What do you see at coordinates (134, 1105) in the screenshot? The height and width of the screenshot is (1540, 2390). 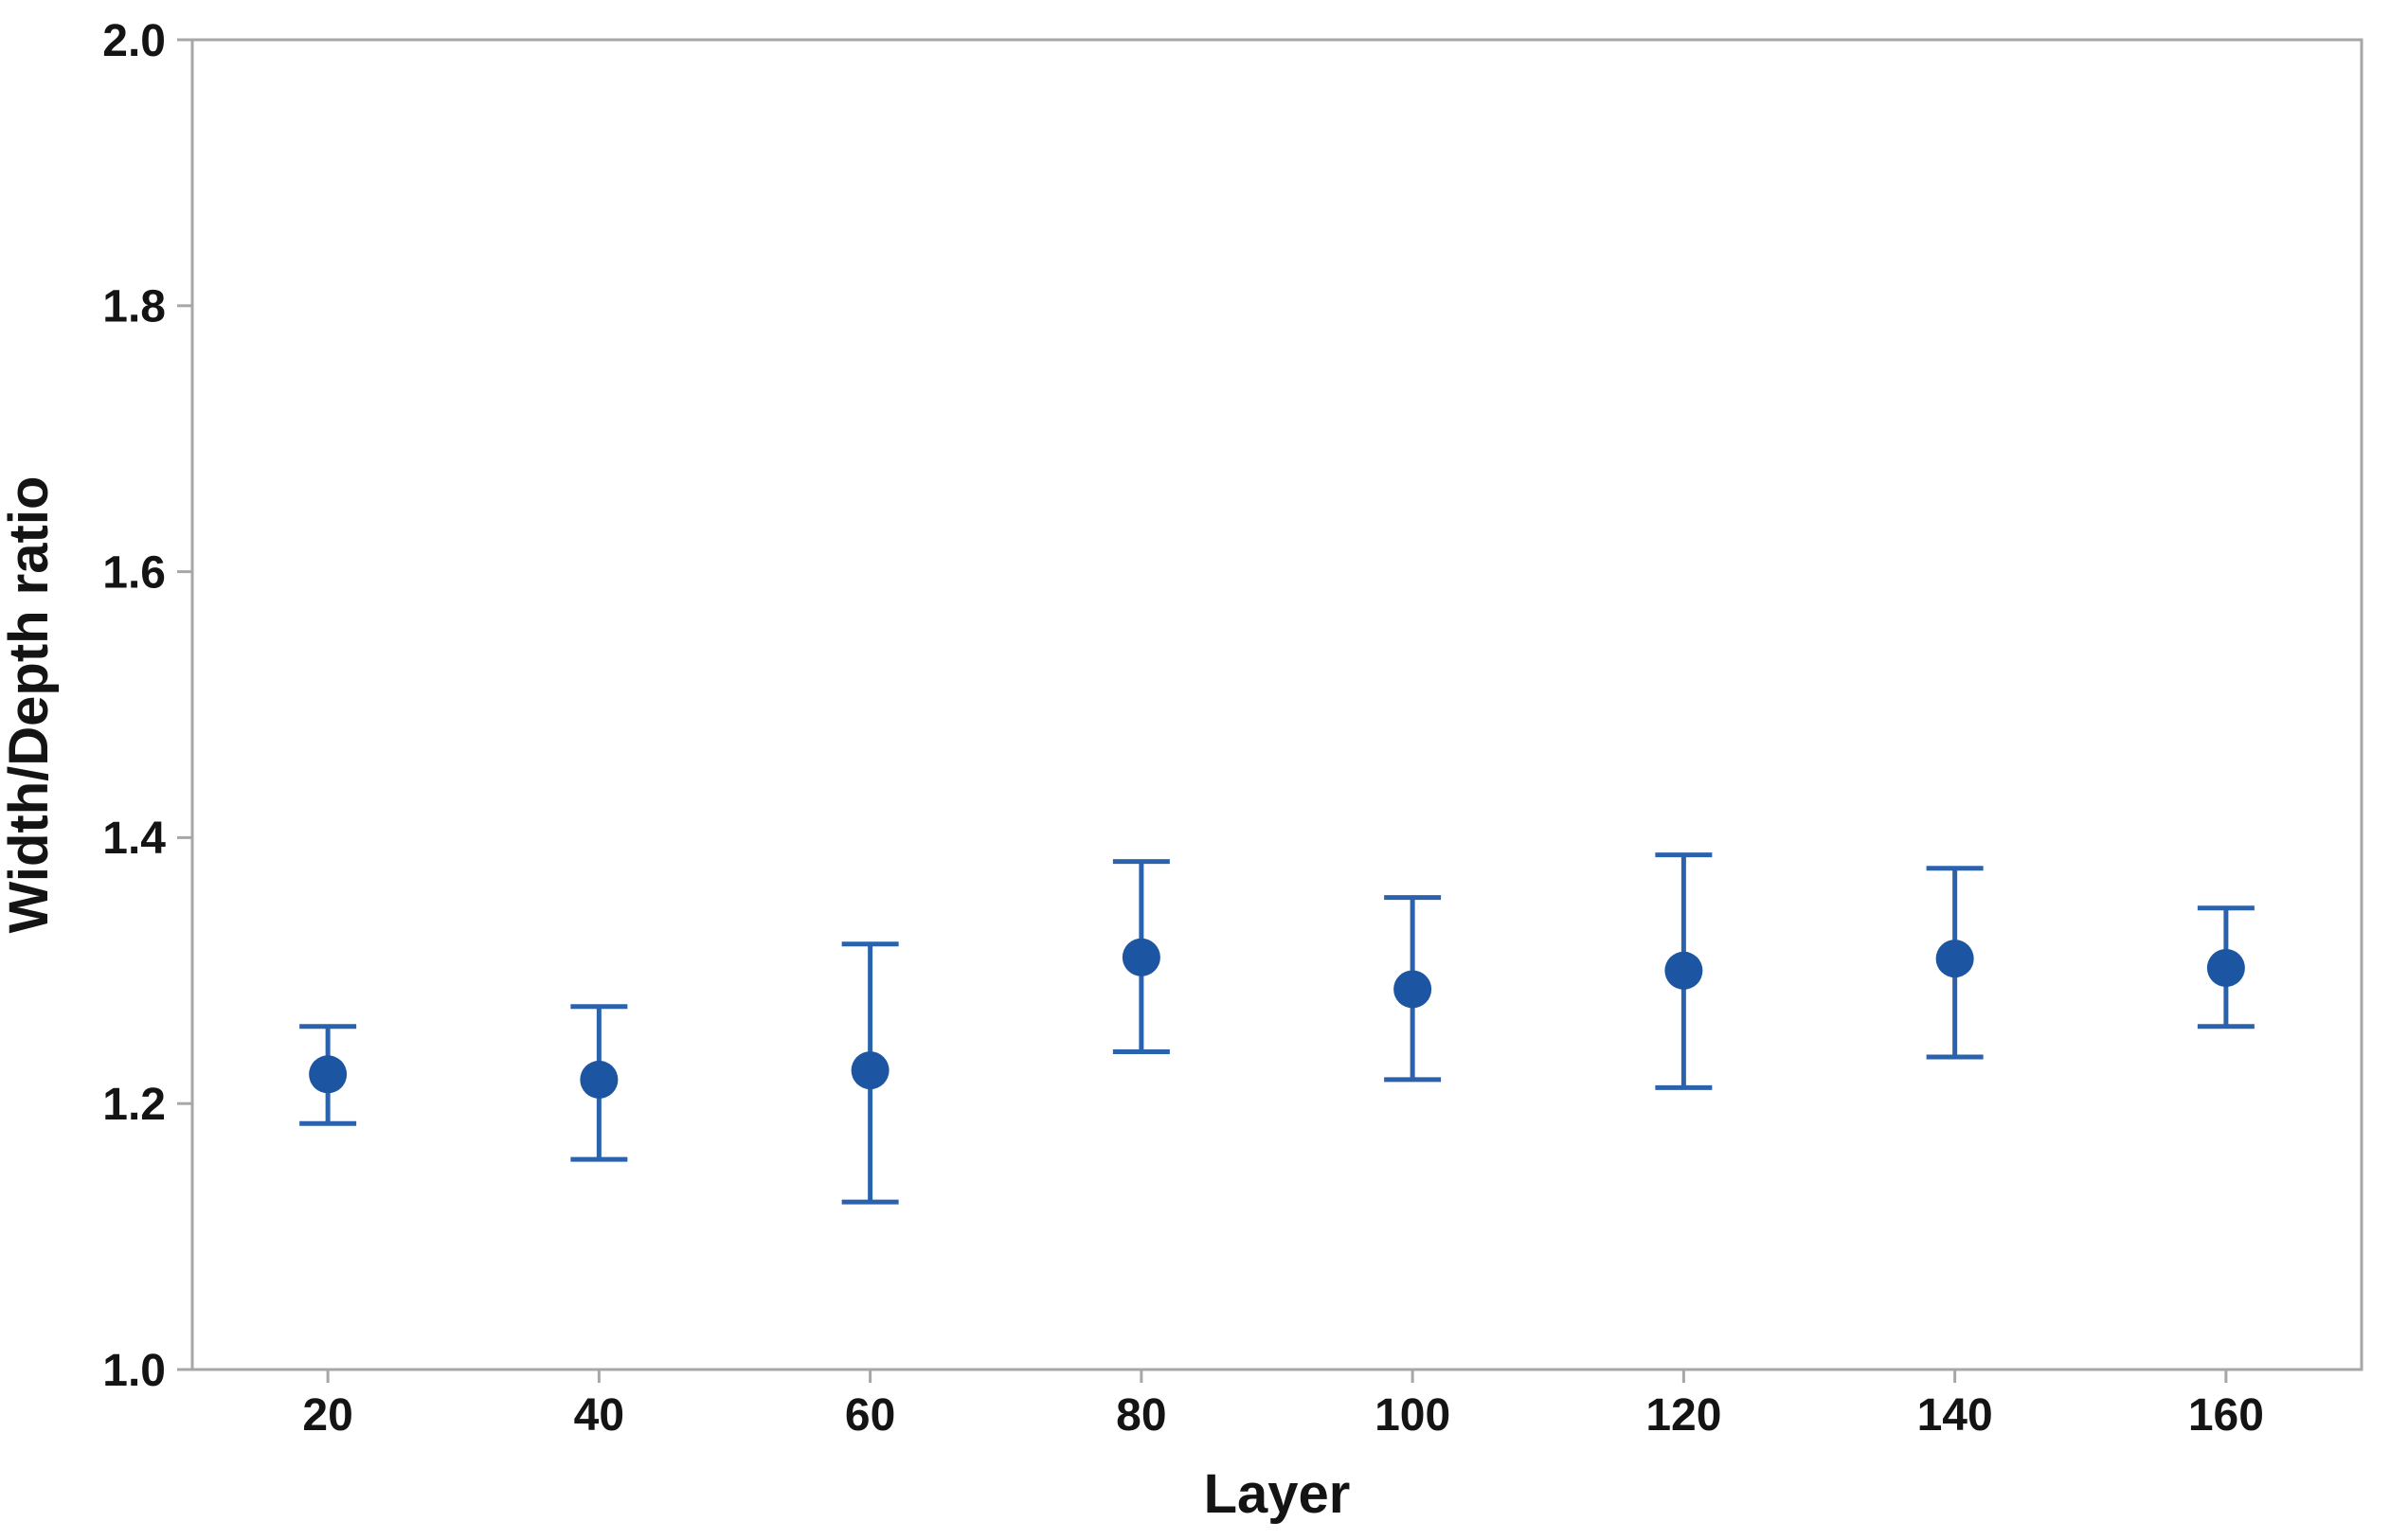 I see `y-tick-label: 1.2` at bounding box center [134, 1105].